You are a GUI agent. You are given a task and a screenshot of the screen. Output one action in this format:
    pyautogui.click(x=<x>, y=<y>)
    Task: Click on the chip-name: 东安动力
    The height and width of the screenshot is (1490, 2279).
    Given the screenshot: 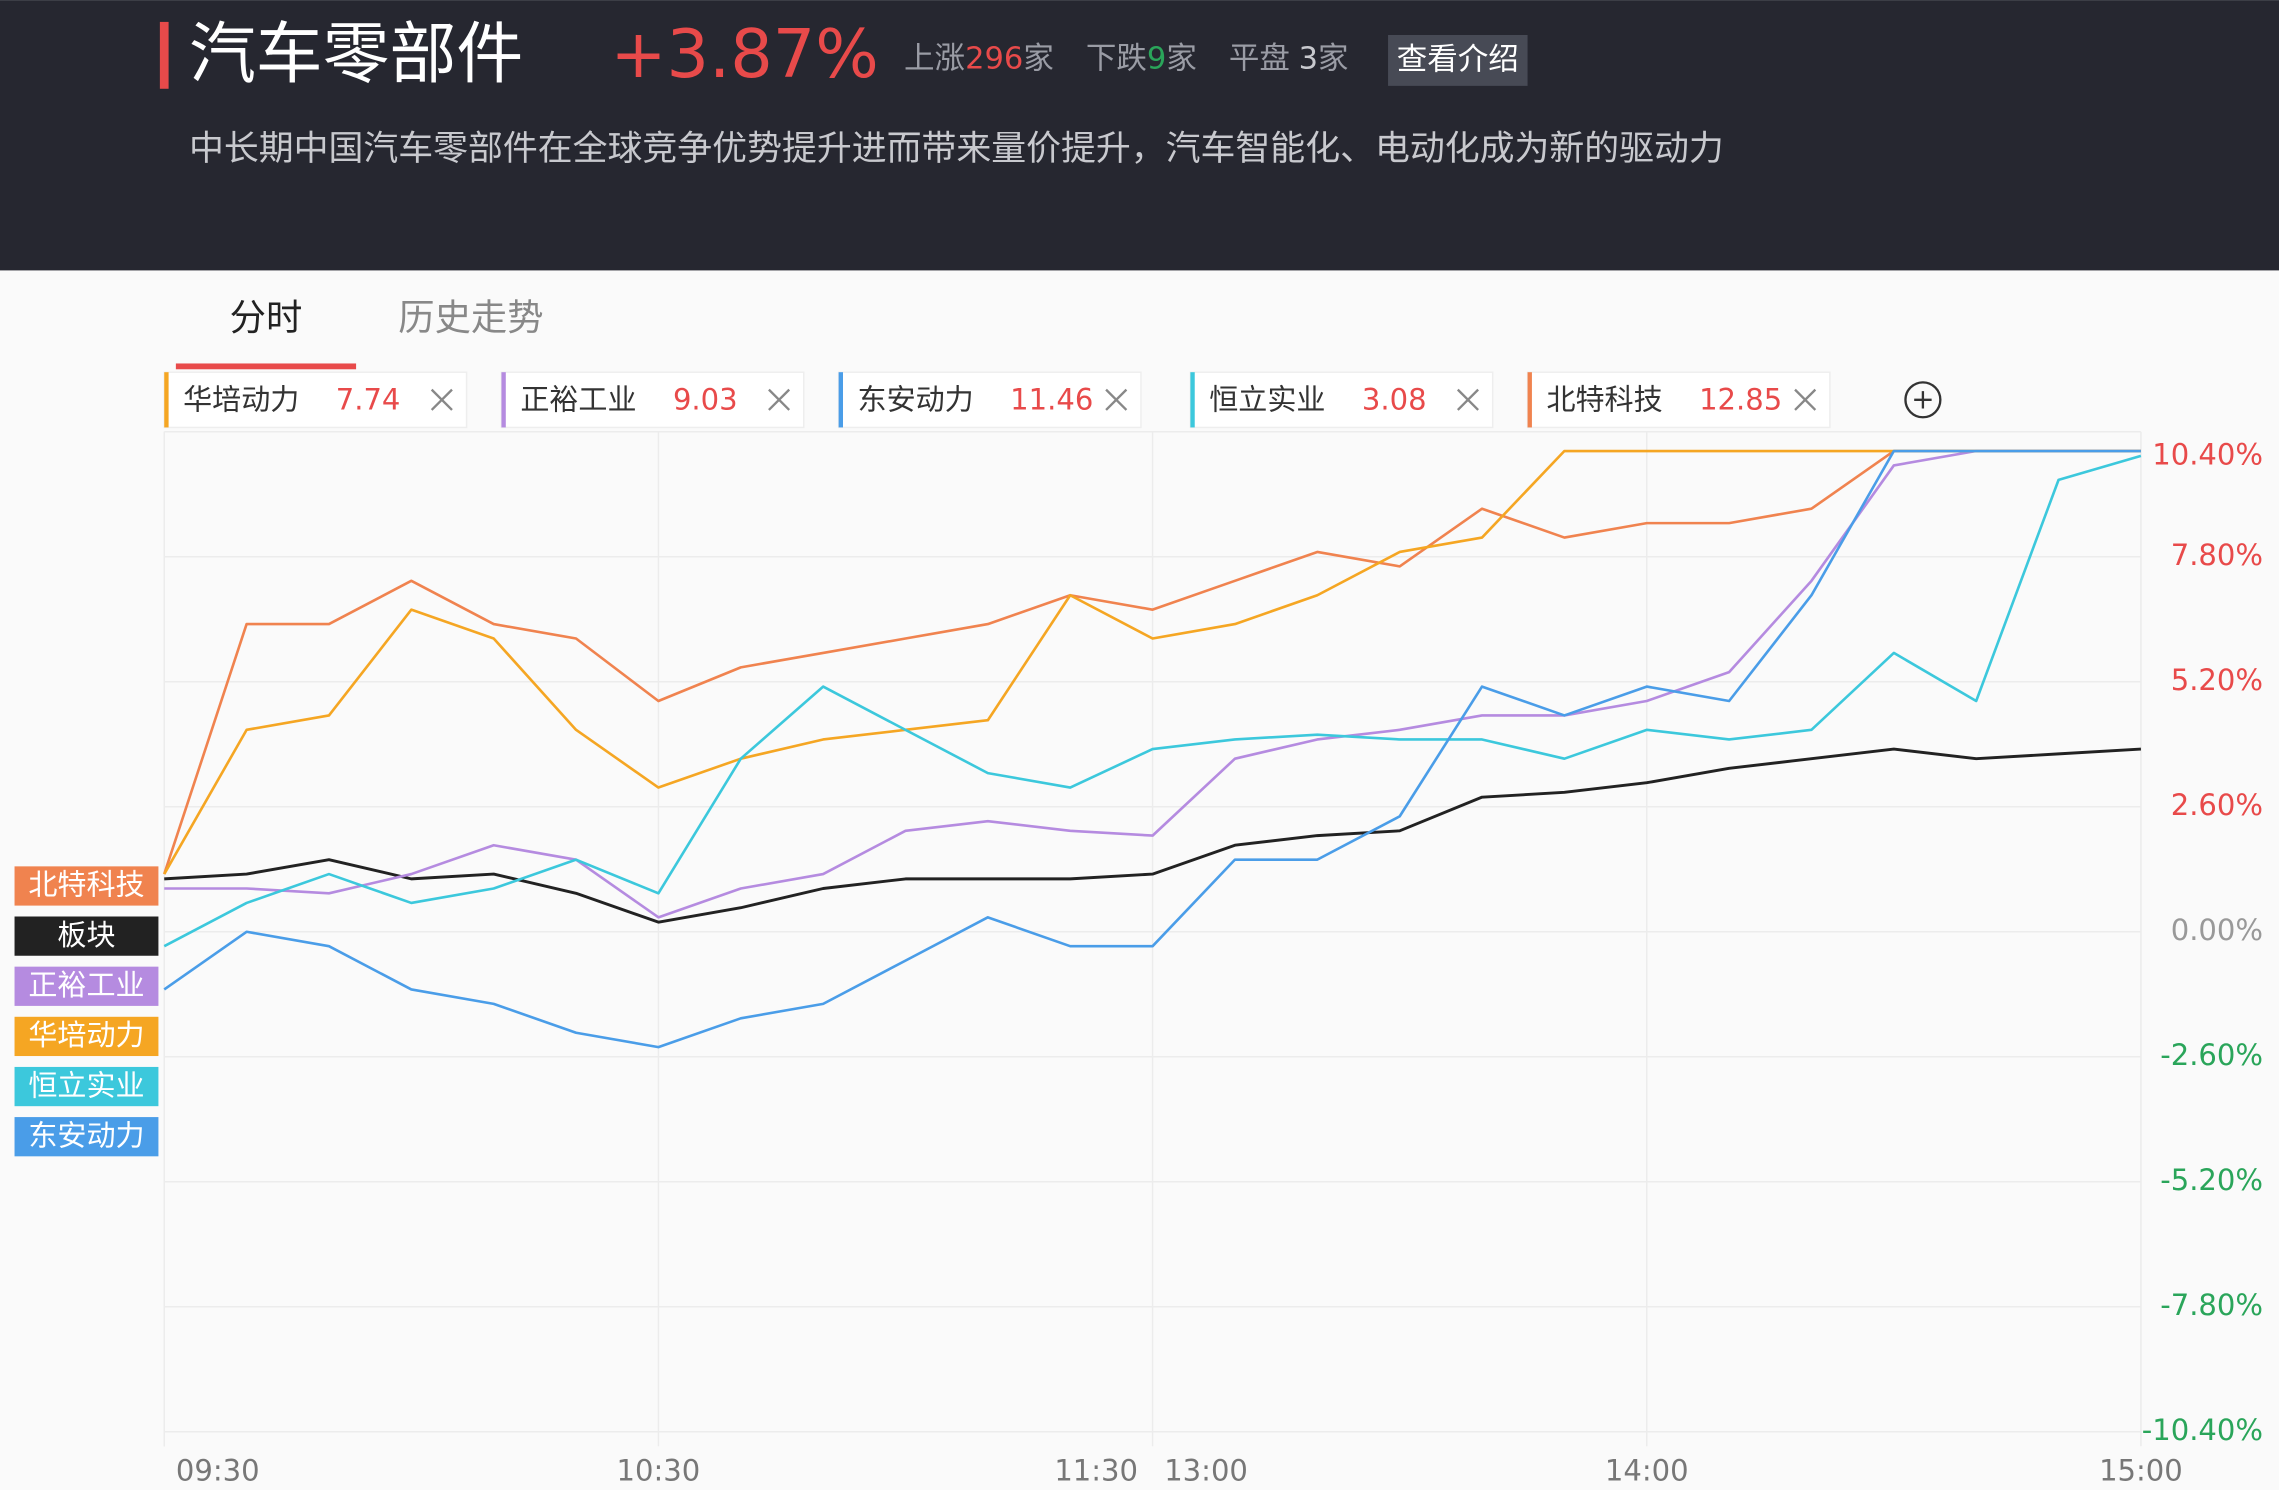 What is the action you would take?
    pyautogui.click(x=916, y=399)
    